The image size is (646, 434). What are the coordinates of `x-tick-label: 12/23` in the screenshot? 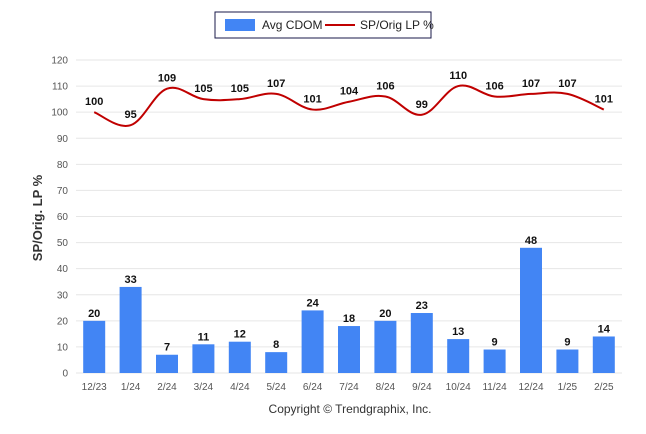 It's located at (94, 387).